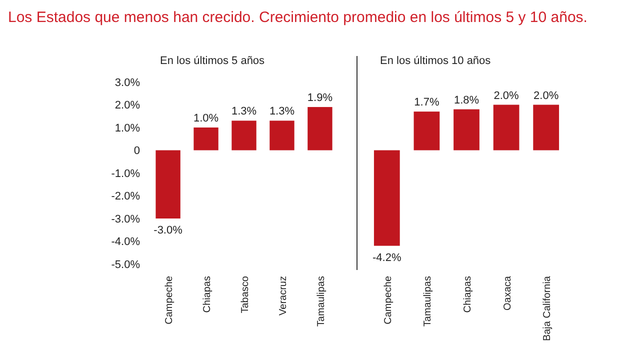 The height and width of the screenshot is (357, 643). Describe the element at coordinates (508, 293) in the screenshot. I see `x-tick-label: Oaxaca` at that location.